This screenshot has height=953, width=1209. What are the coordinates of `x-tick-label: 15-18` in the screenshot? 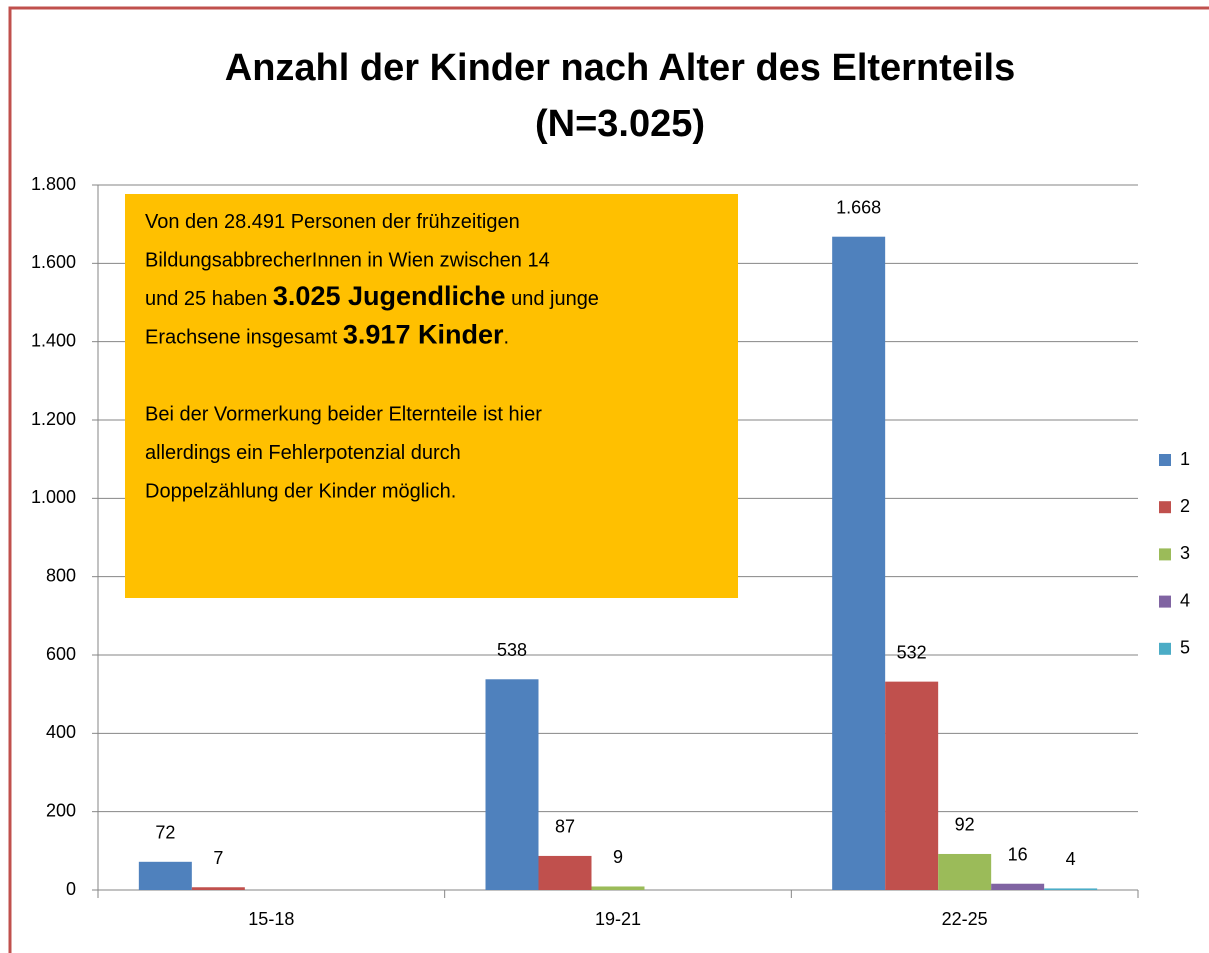 It's located at (271, 919).